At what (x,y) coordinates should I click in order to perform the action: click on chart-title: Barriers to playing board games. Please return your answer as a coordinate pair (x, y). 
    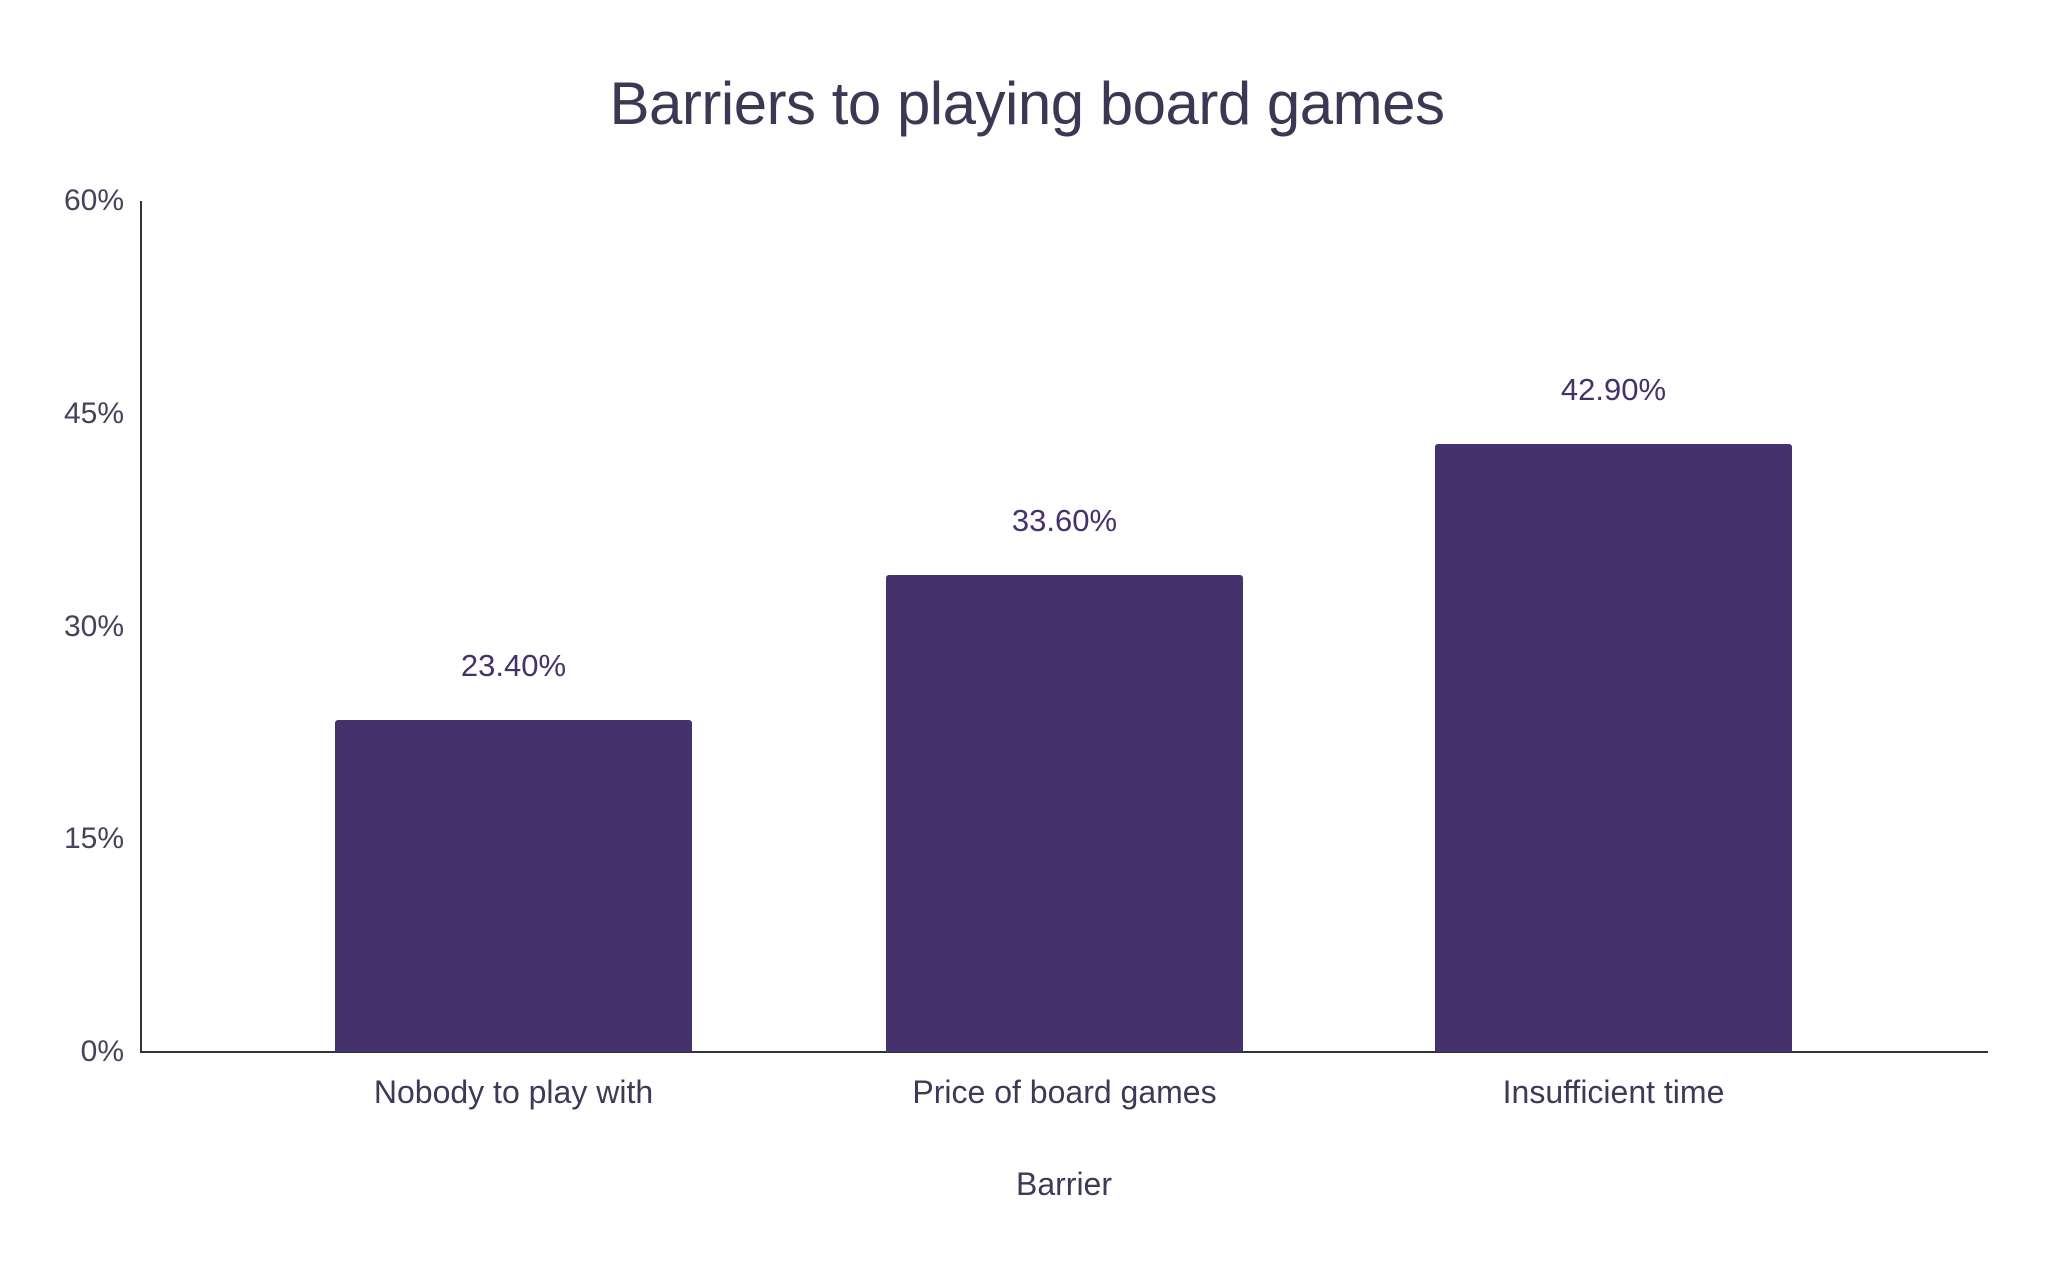
    Looking at the image, I should click on (1027, 103).